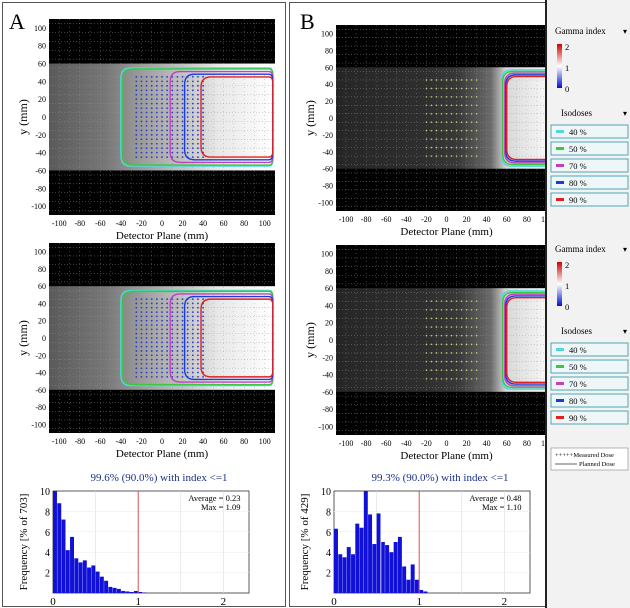  Describe the element at coordinates (327, 169) in the screenshot. I see `y-tick-label: -60` at that location.